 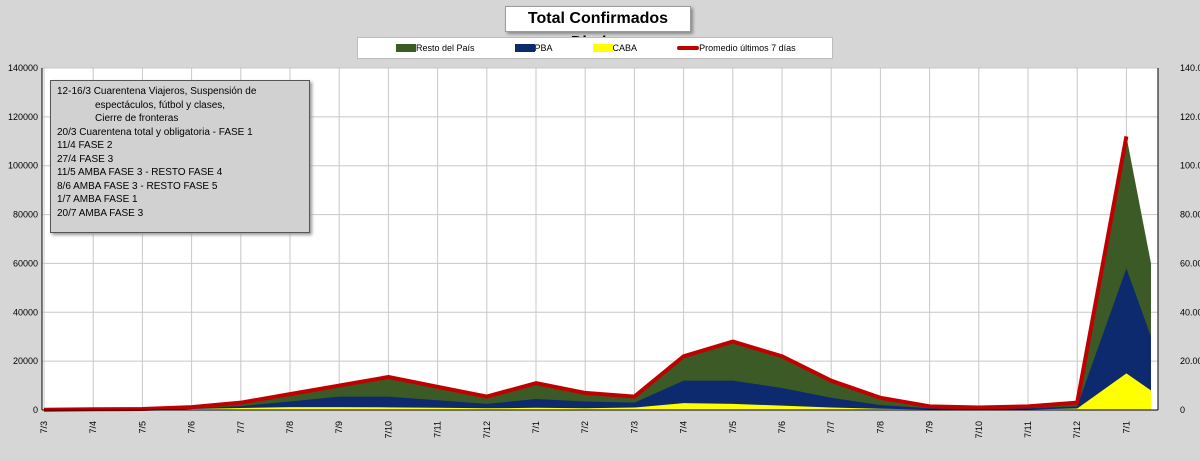 I want to click on annotation-line: 20/7 AMBA FASE 3, so click(x=100, y=213).